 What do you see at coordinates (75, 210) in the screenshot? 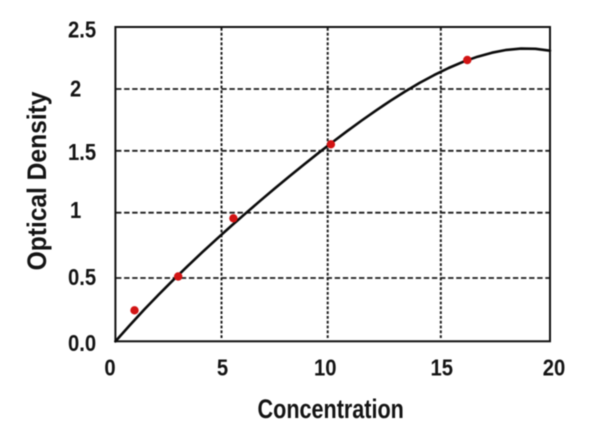
I see `svg-text: 1` at bounding box center [75, 210].